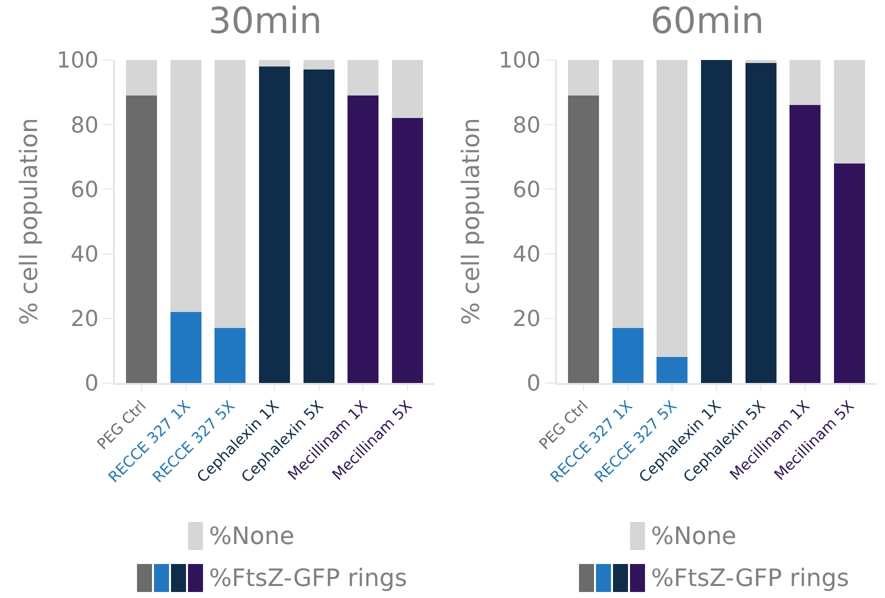  What do you see at coordinates (265, 21) in the screenshot?
I see `chart-title: 30min` at bounding box center [265, 21].